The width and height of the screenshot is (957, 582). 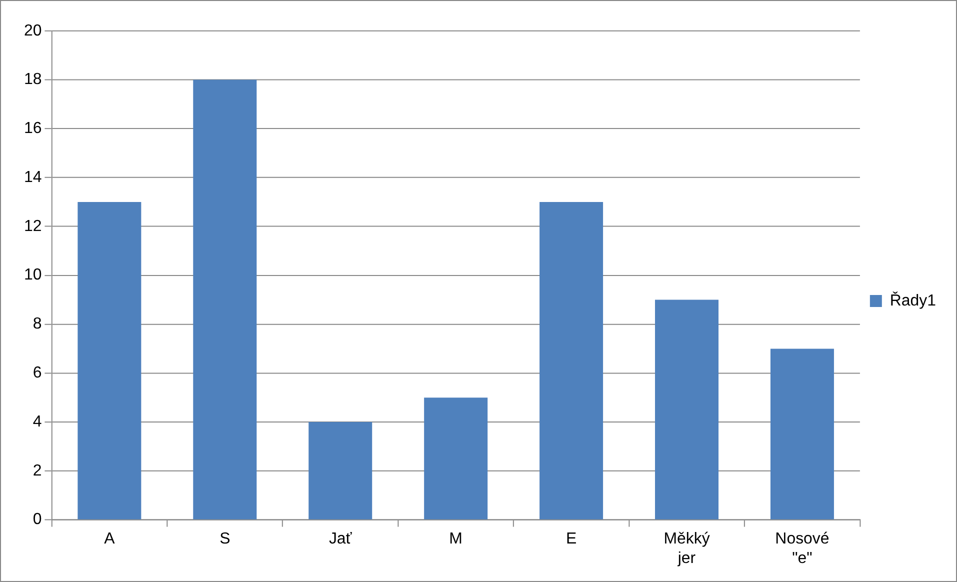 What do you see at coordinates (33, 226) in the screenshot?
I see `y-tick-label: 12` at bounding box center [33, 226].